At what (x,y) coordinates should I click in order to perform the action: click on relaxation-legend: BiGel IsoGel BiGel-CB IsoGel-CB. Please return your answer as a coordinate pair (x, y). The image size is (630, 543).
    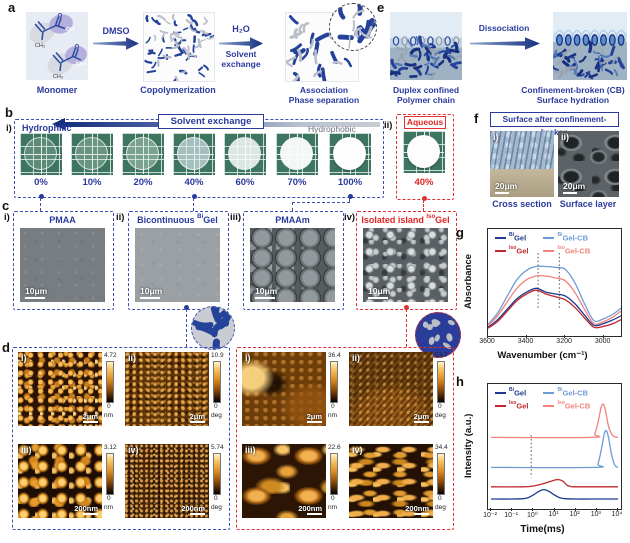
    Looking at the image, I should click on (542, 399).